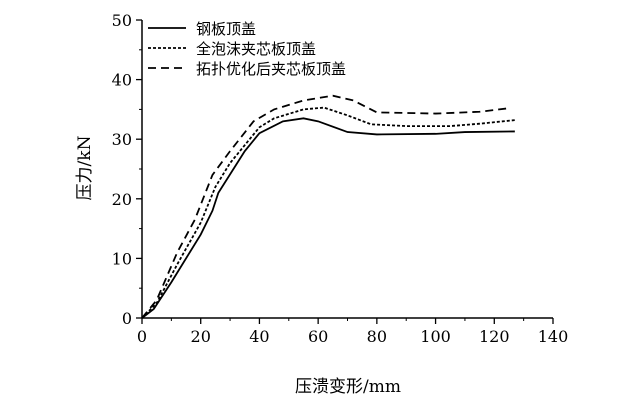  I want to click on y-tick-label: 50, so click(122, 20).